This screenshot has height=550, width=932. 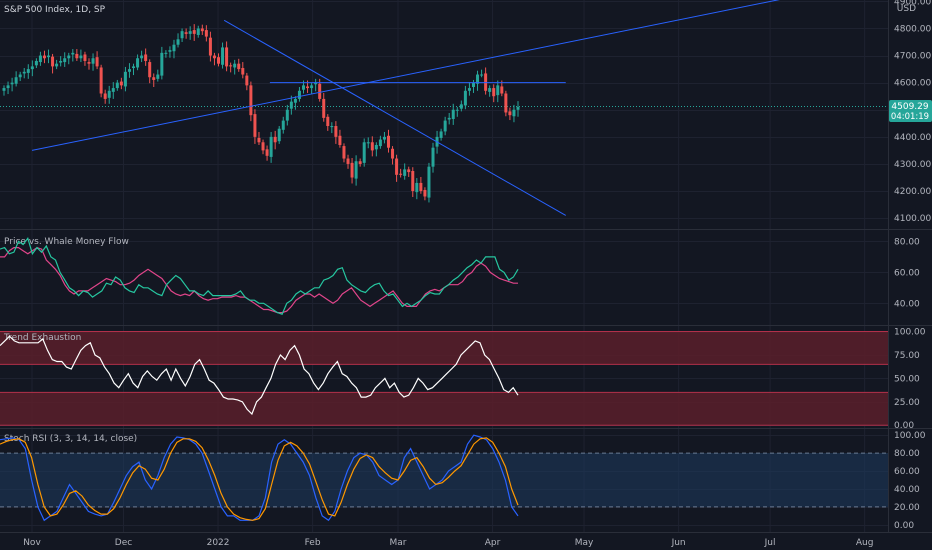 I want to click on time-axis-tick-label: Jul, so click(x=770, y=543).